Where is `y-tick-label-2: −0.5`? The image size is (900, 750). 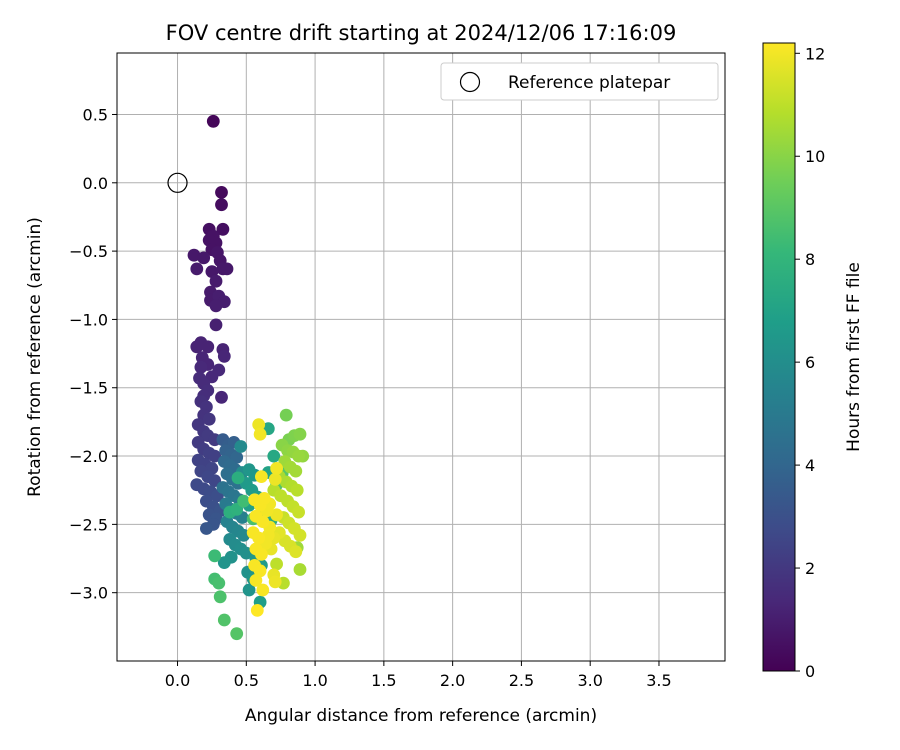 y-tick-label-2: −0.5 is located at coordinates (88, 251).